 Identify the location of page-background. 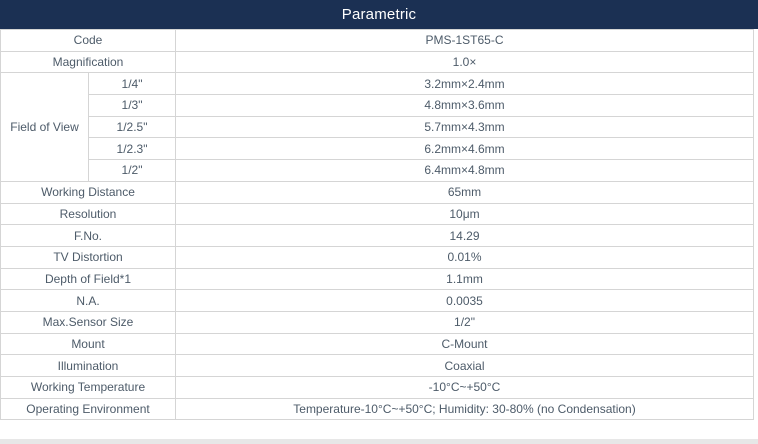
(379, 429).